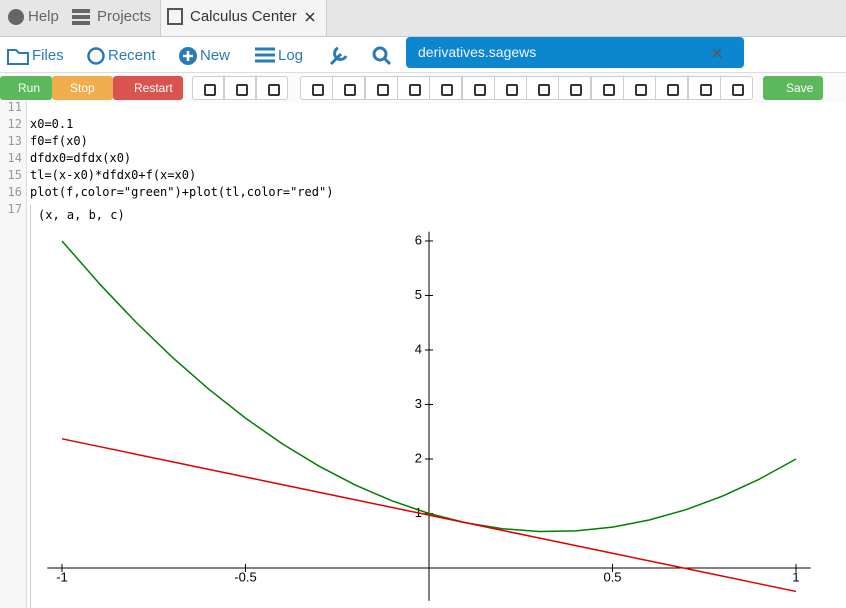 Image resolution: width=846 pixels, height=608 pixels. What do you see at coordinates (148, 88) in the screenshot?
I see `restart-button: Restart` at bounding box center [148, 88].